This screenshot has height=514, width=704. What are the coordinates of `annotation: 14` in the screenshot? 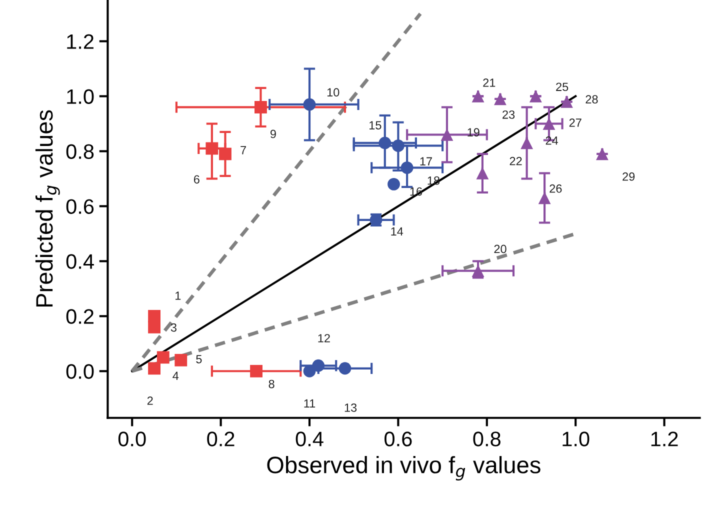 It's located at (397, 231).